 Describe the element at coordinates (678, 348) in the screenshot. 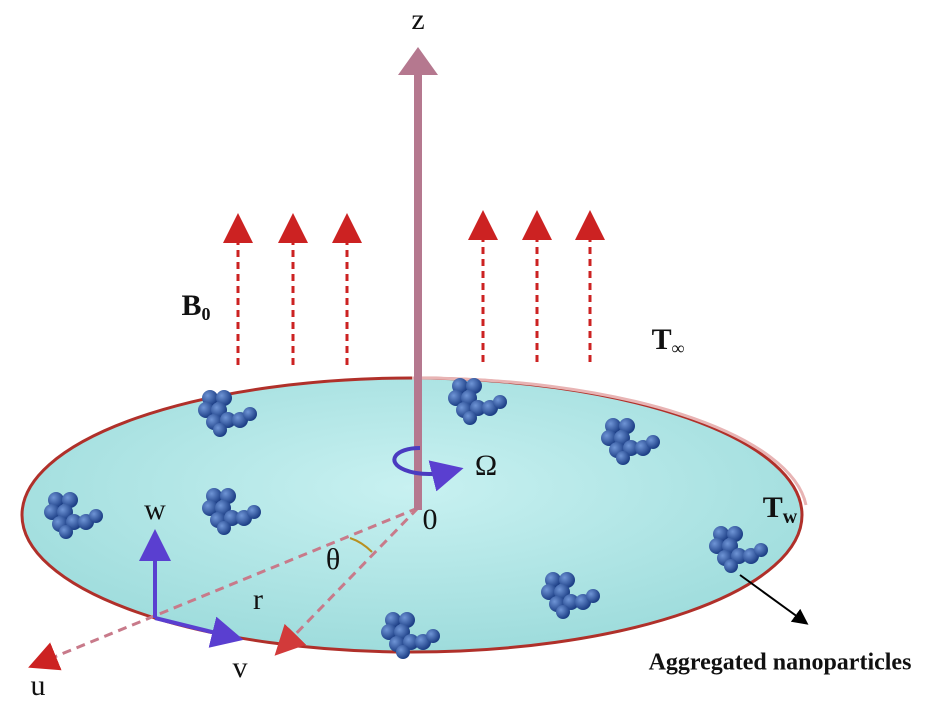

I see `label-t-inf-sub: ∞` at that location.